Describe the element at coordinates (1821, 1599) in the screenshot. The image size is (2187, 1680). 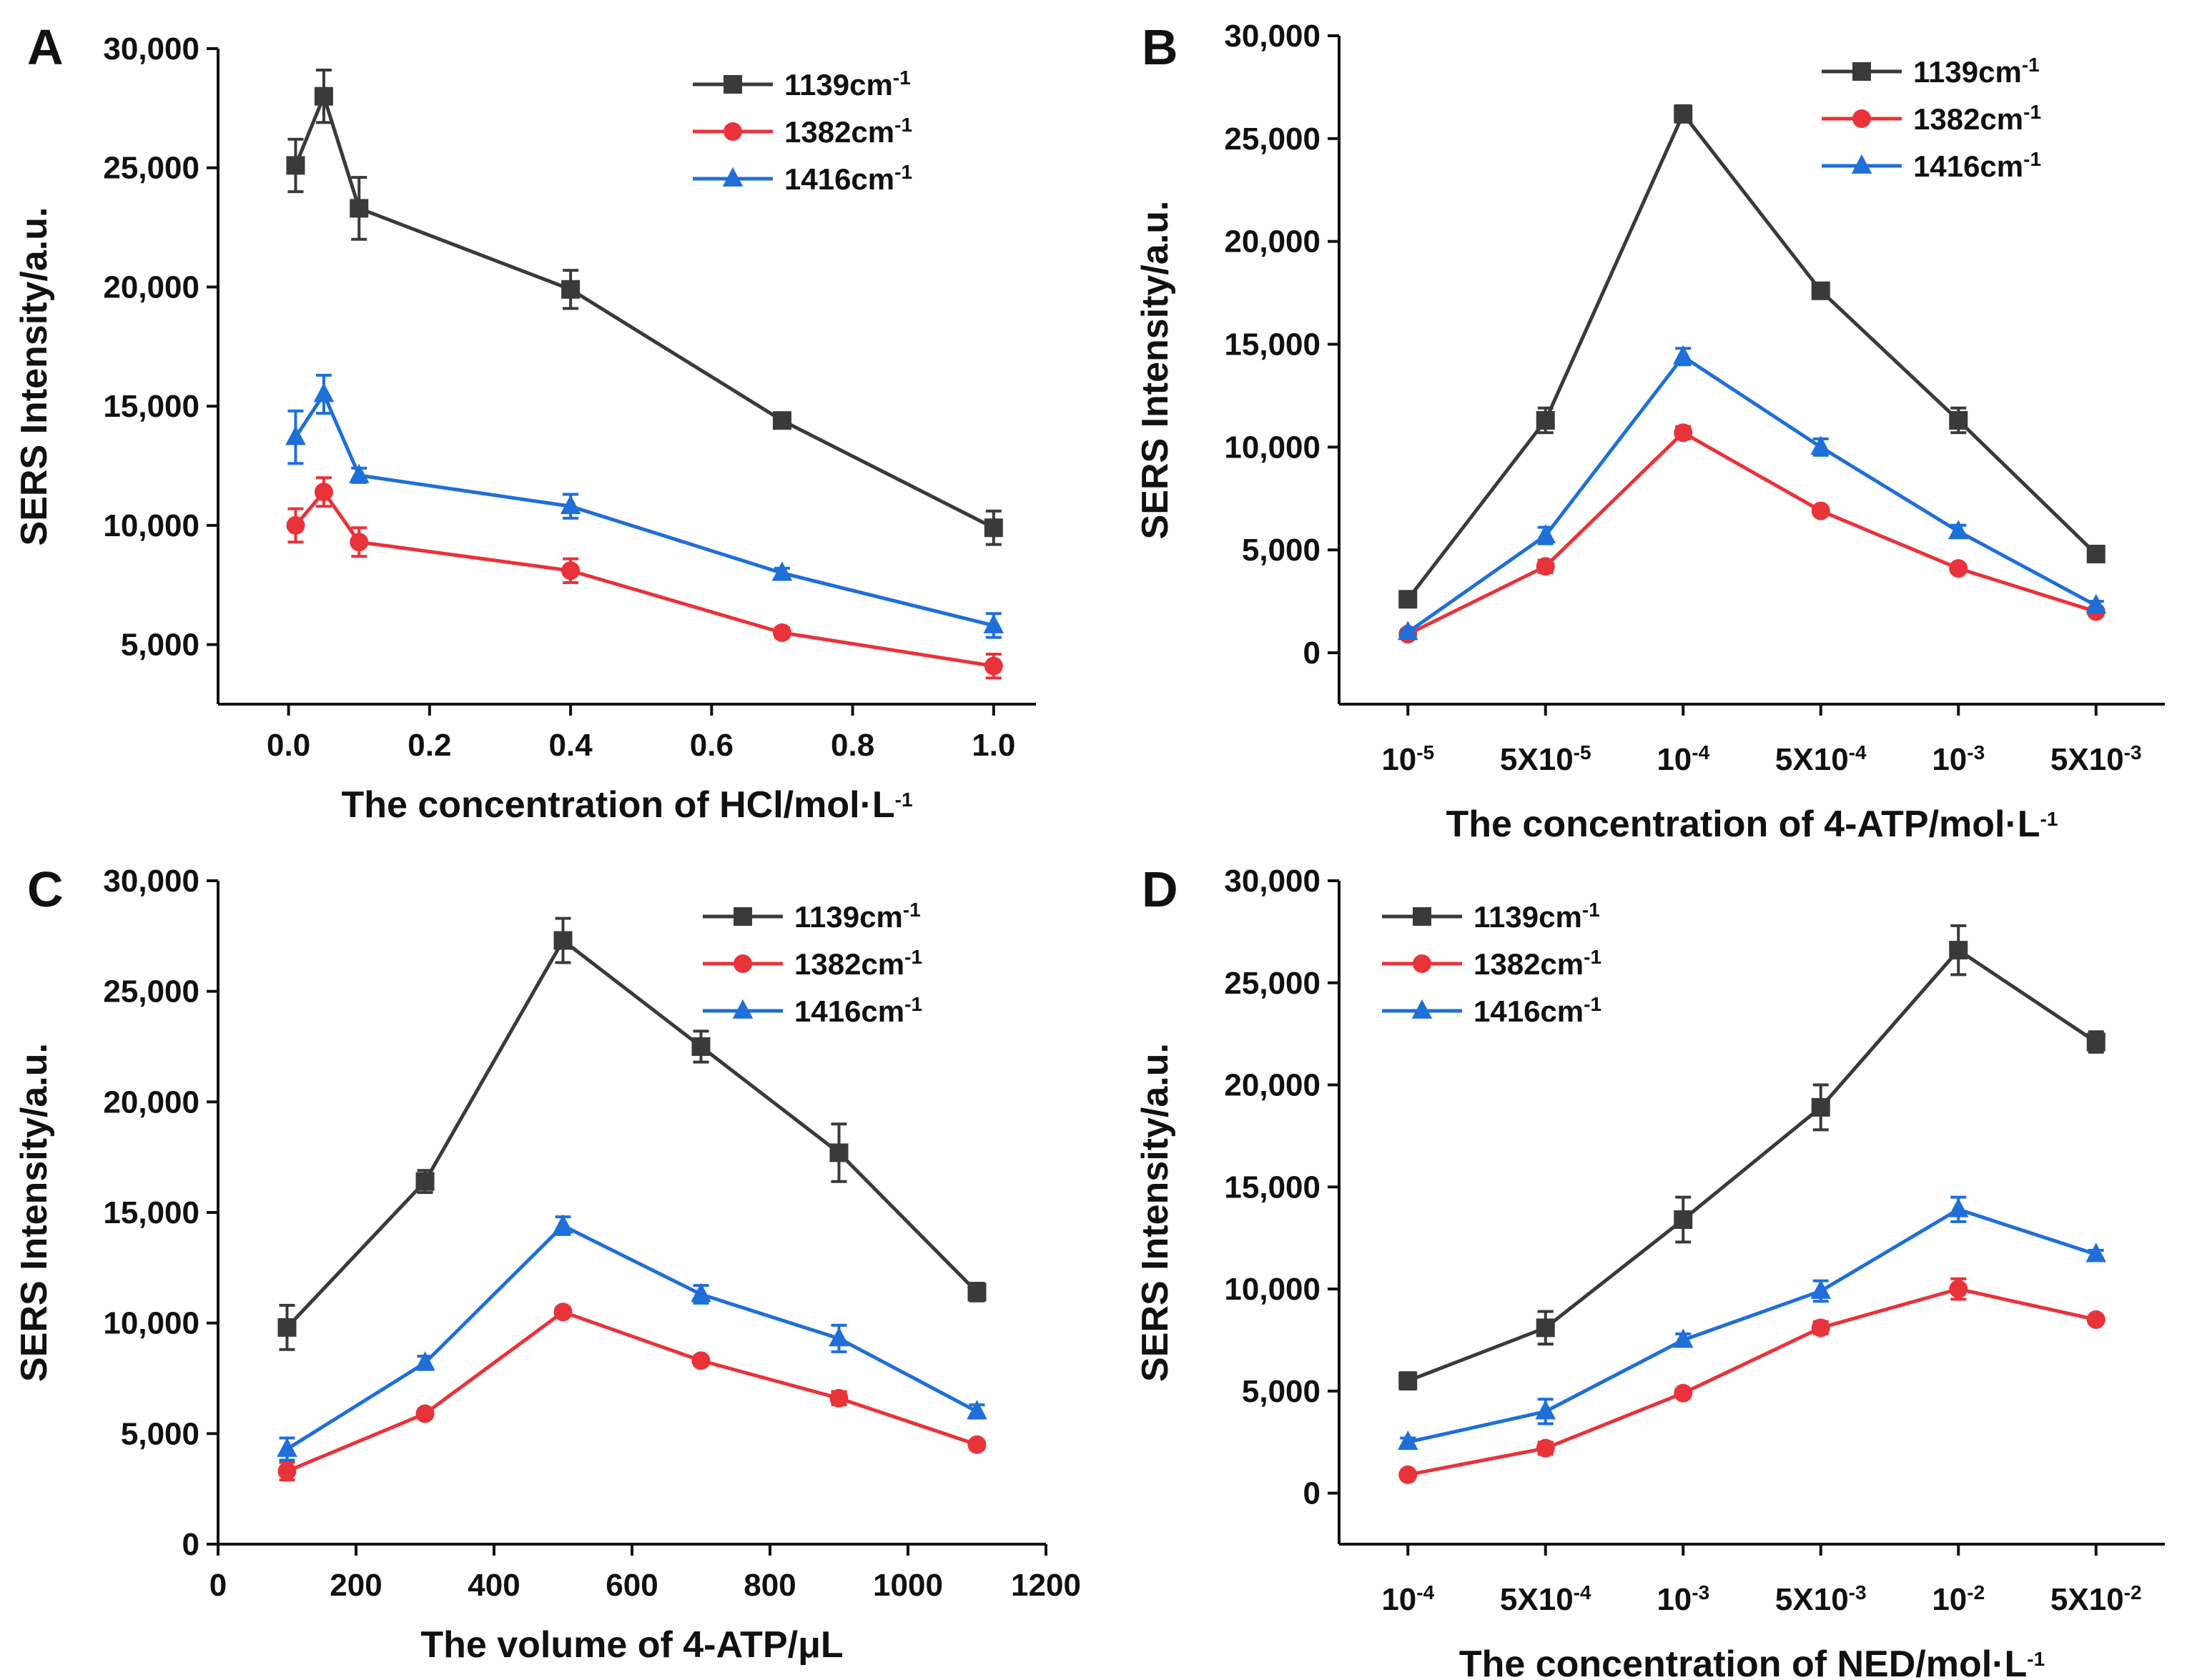
I see `x-tick-label: 5X10-3` at that location.